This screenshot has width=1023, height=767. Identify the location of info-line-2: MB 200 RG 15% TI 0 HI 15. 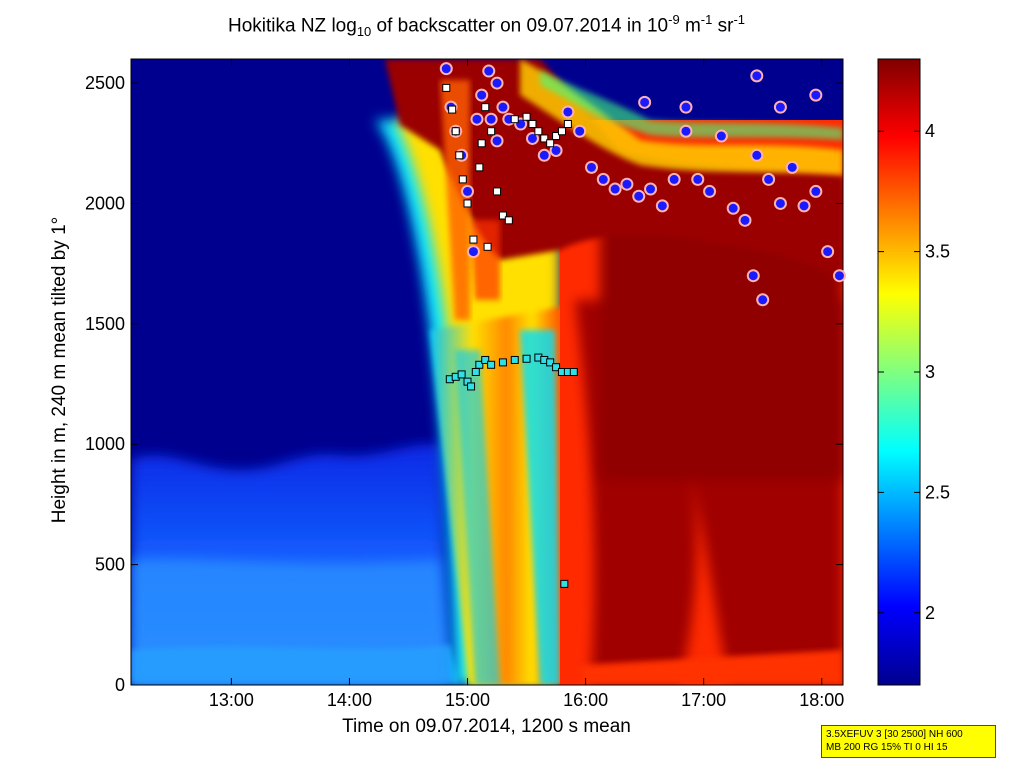
(887, 747).